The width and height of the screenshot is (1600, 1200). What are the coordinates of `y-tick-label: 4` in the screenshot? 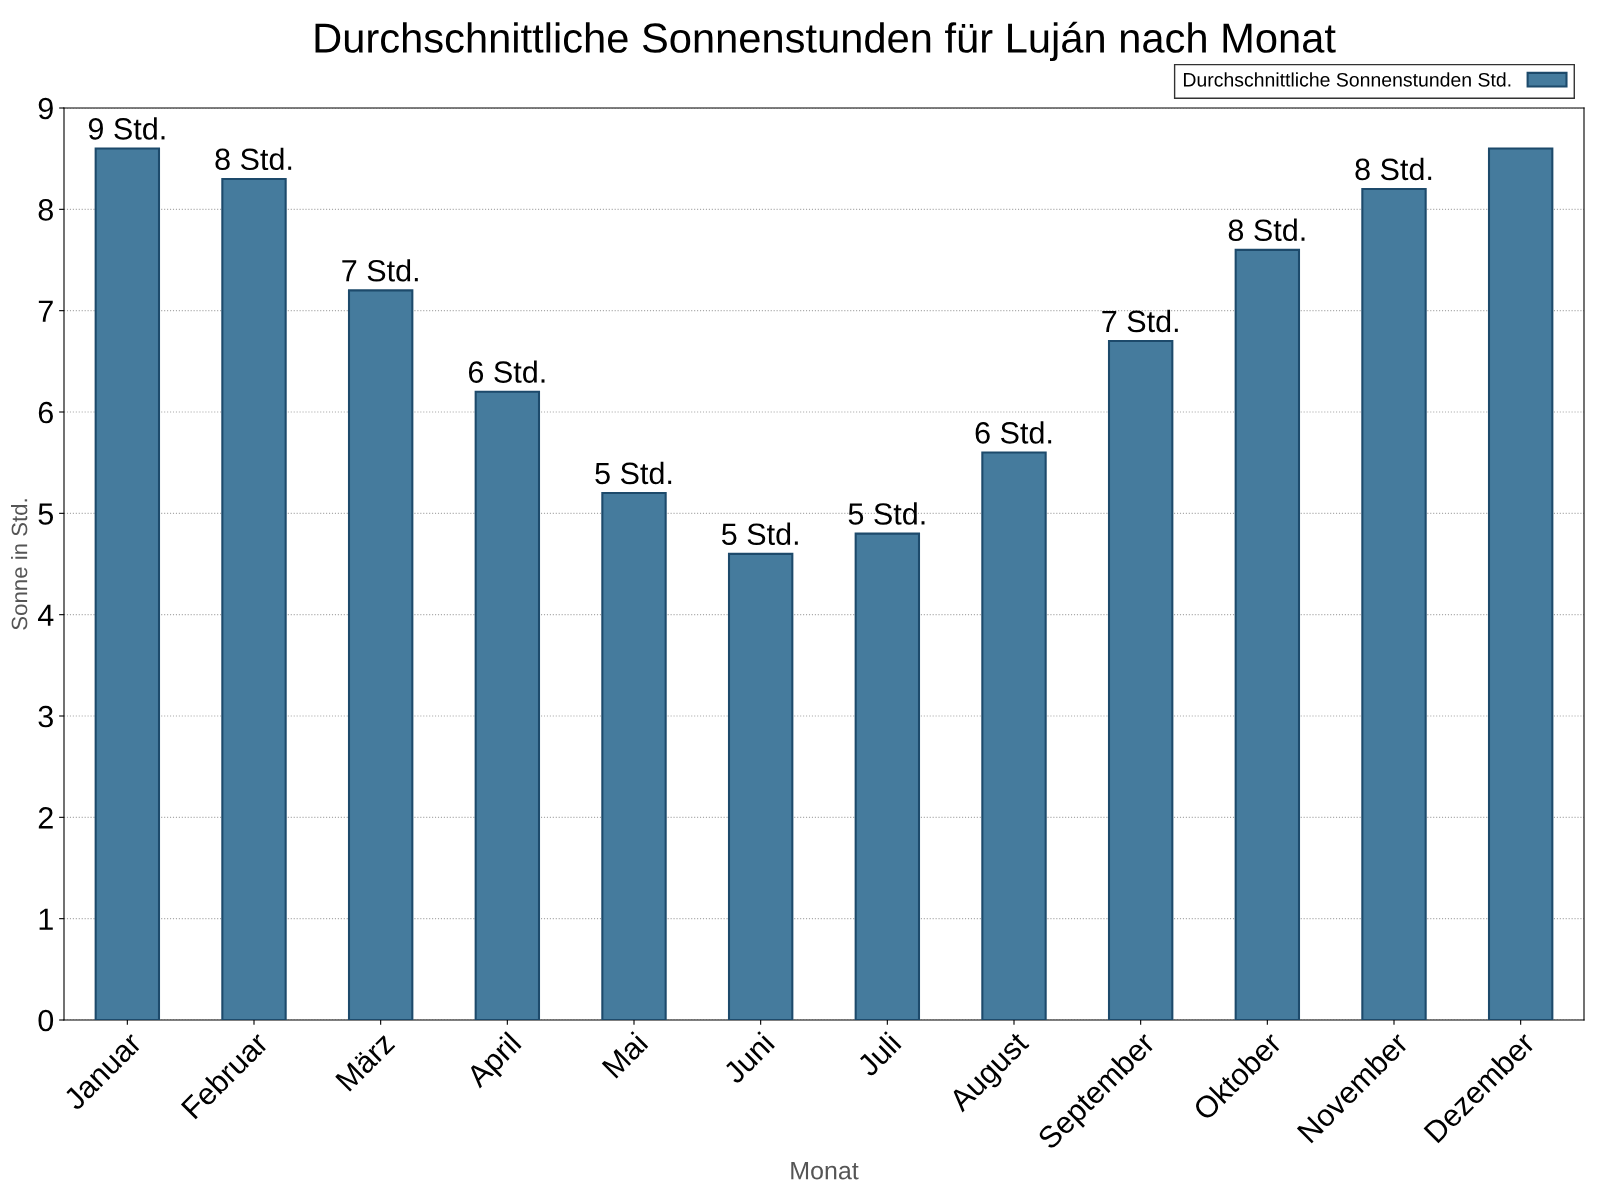 It's located at (45, 615).